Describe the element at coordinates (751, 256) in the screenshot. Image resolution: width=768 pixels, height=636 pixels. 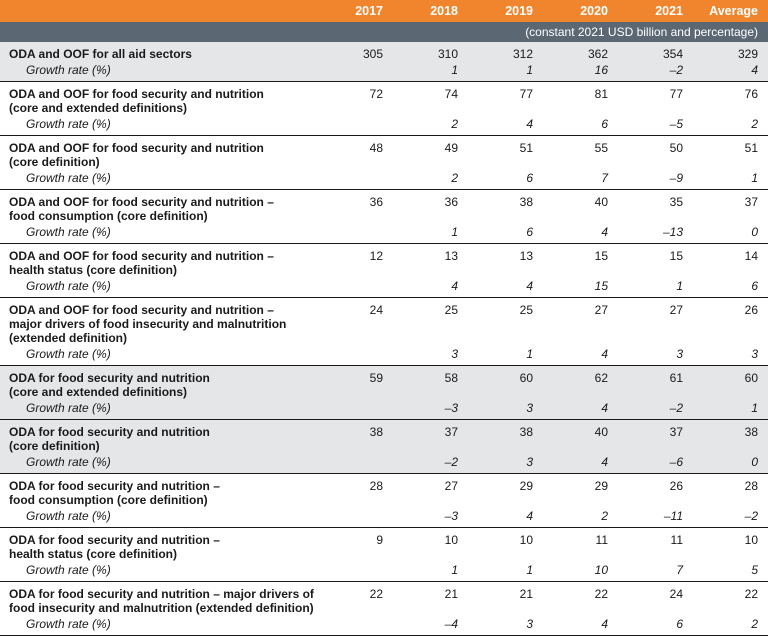
I see `value-cell: 14` at that location.